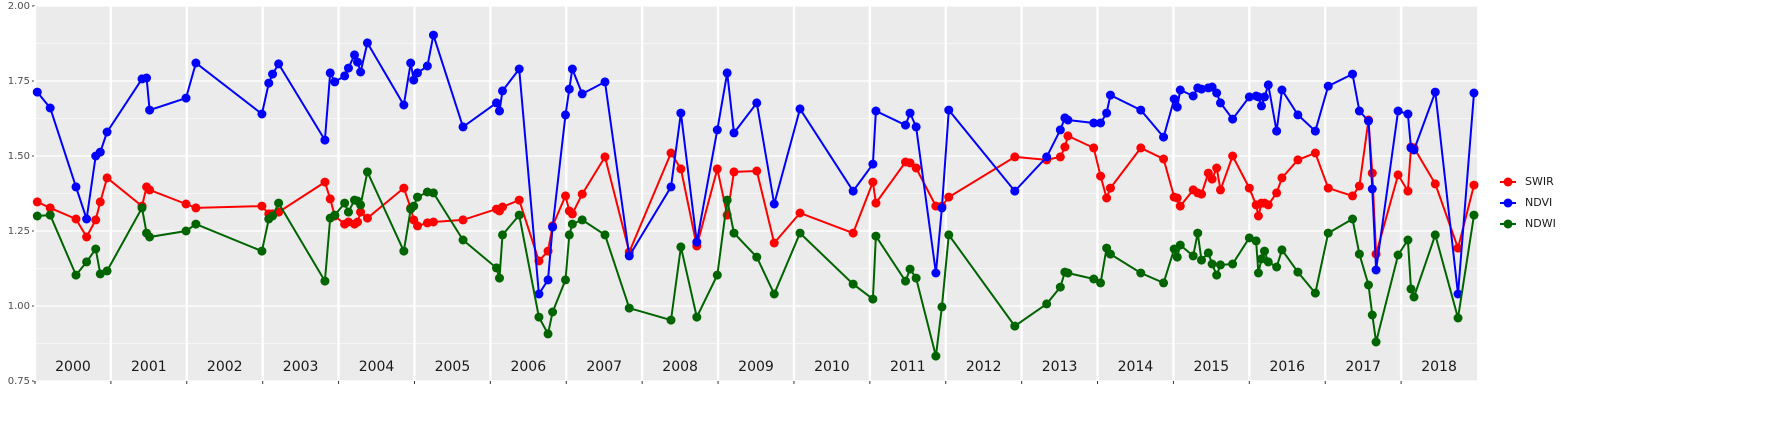  What do you see at coordinates (1539, 181) in the screenshot?
I see `legend-label: SWIR` at bounding box center [1539, 181].